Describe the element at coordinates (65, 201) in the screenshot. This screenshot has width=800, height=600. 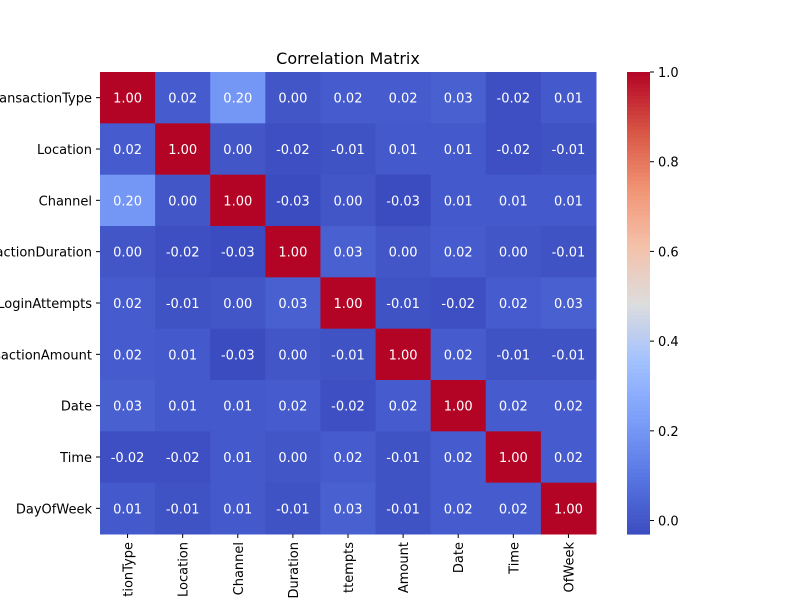
I see `y-tick-label: Channel` at that location.